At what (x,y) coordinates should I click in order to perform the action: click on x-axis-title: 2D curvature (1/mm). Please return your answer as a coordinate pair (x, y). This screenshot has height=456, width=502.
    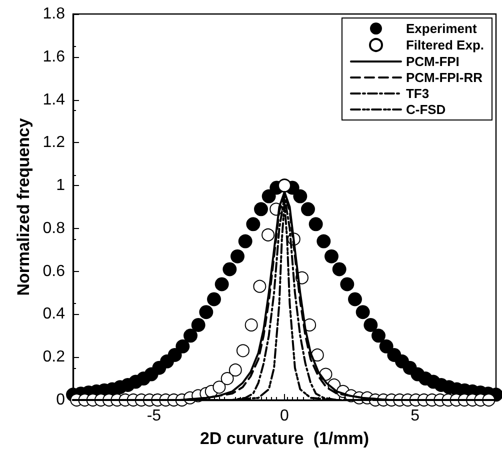
    Looking at the image, I should click on (285, 438).